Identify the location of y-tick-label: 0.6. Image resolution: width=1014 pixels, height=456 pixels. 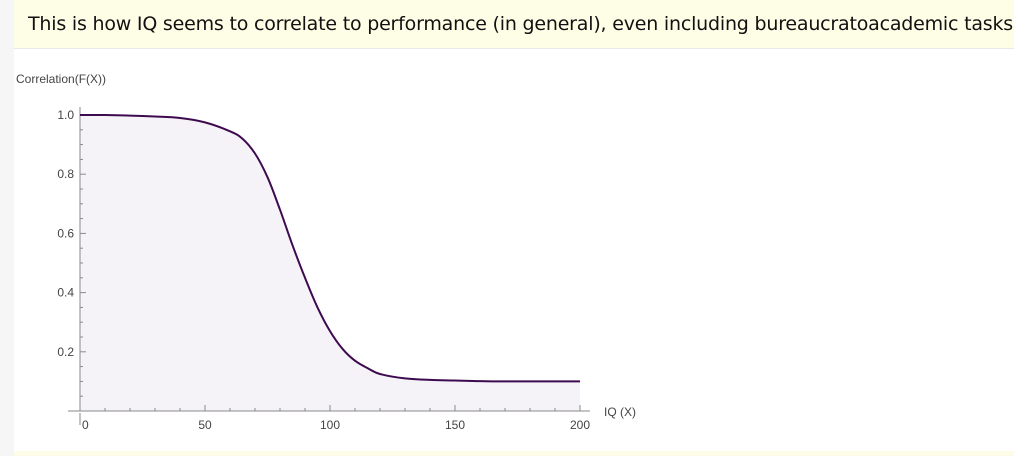
(65, 233).